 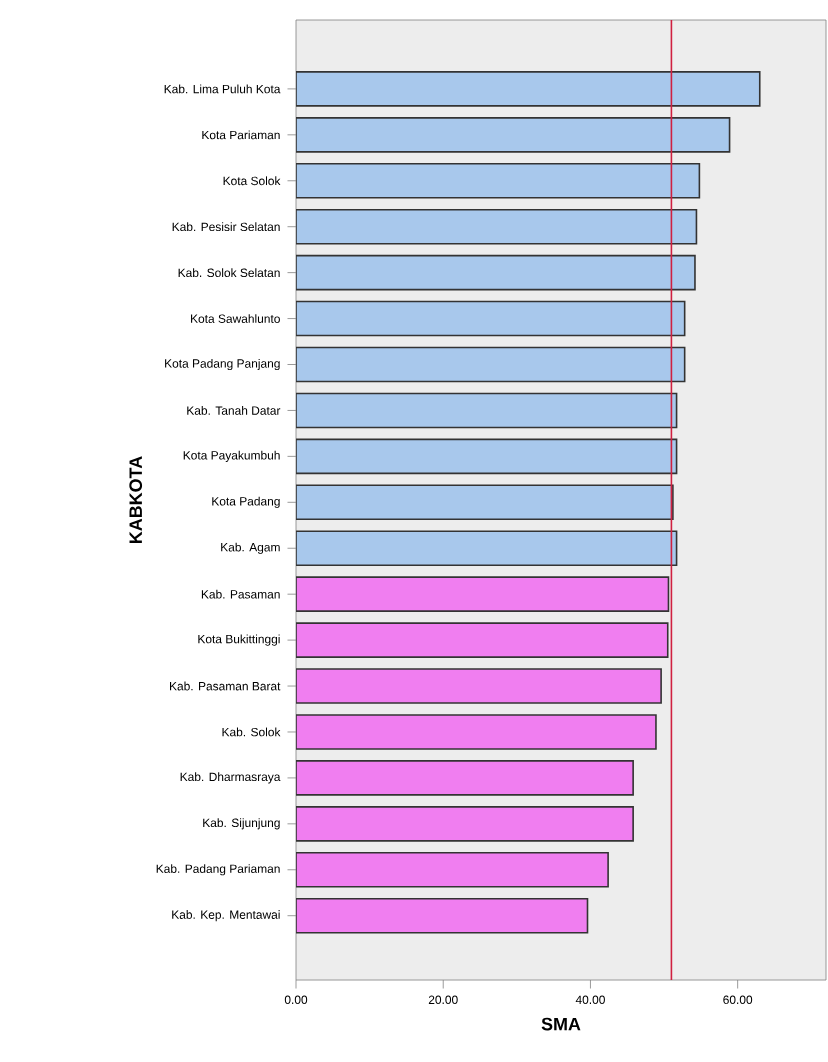 What do you see at coordinates (136, 499) in the screenshot?
I see `y-axis-title: KABKOTA` at bounding box center [136, 499].